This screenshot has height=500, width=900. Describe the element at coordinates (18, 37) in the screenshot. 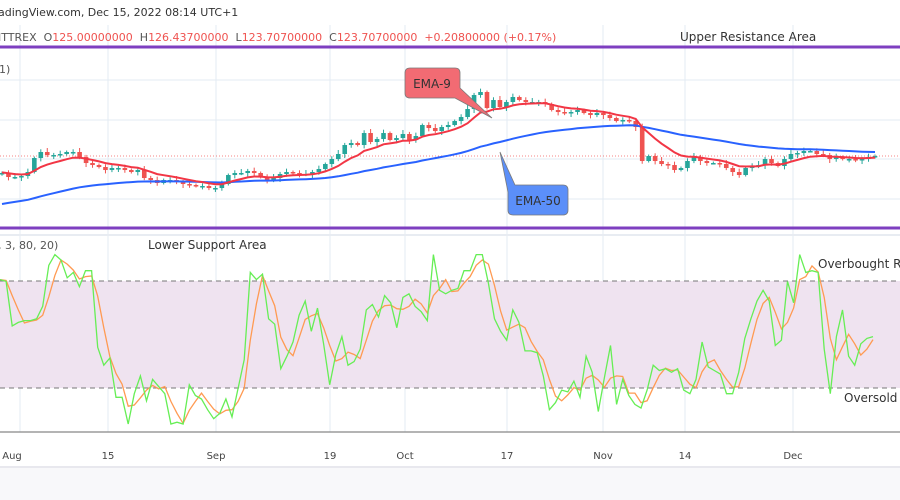

I see `symbol: ITTREX` at that location.